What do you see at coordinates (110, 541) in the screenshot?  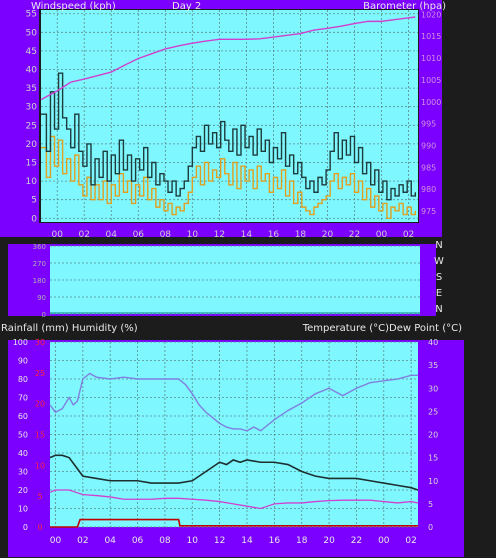 I see `temp-x-tick-label: 04` at bounding box center [110, 541].